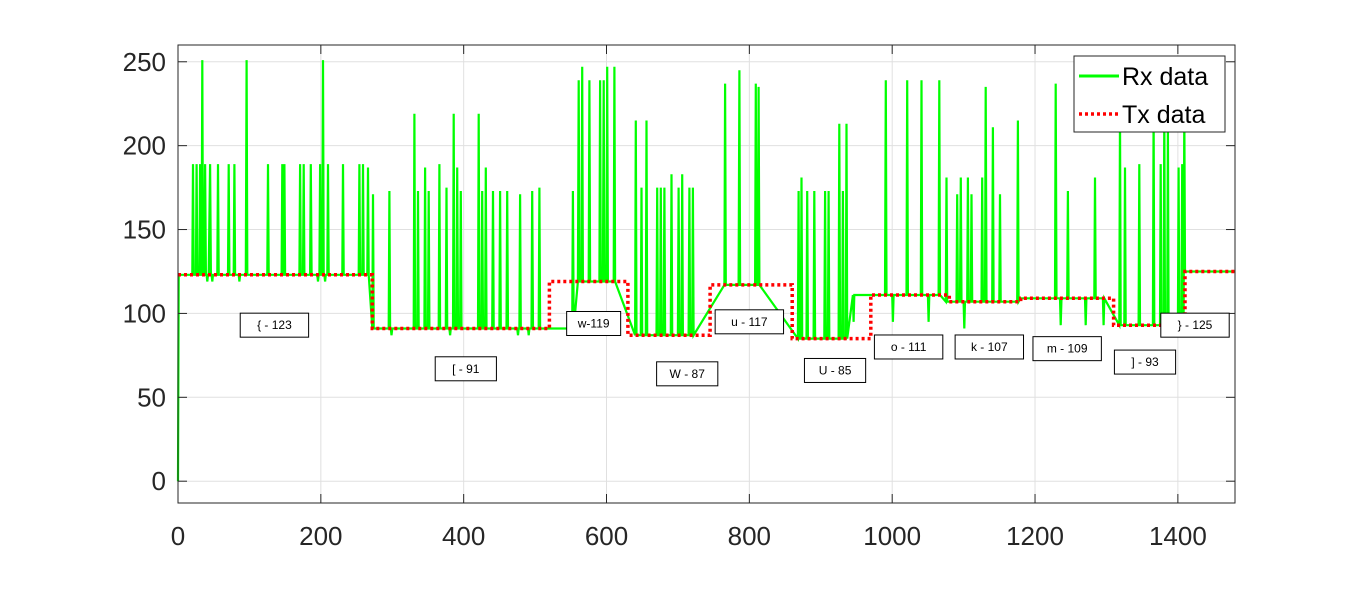  I want to click on annotation-box: k - 107, so click(989, 347).